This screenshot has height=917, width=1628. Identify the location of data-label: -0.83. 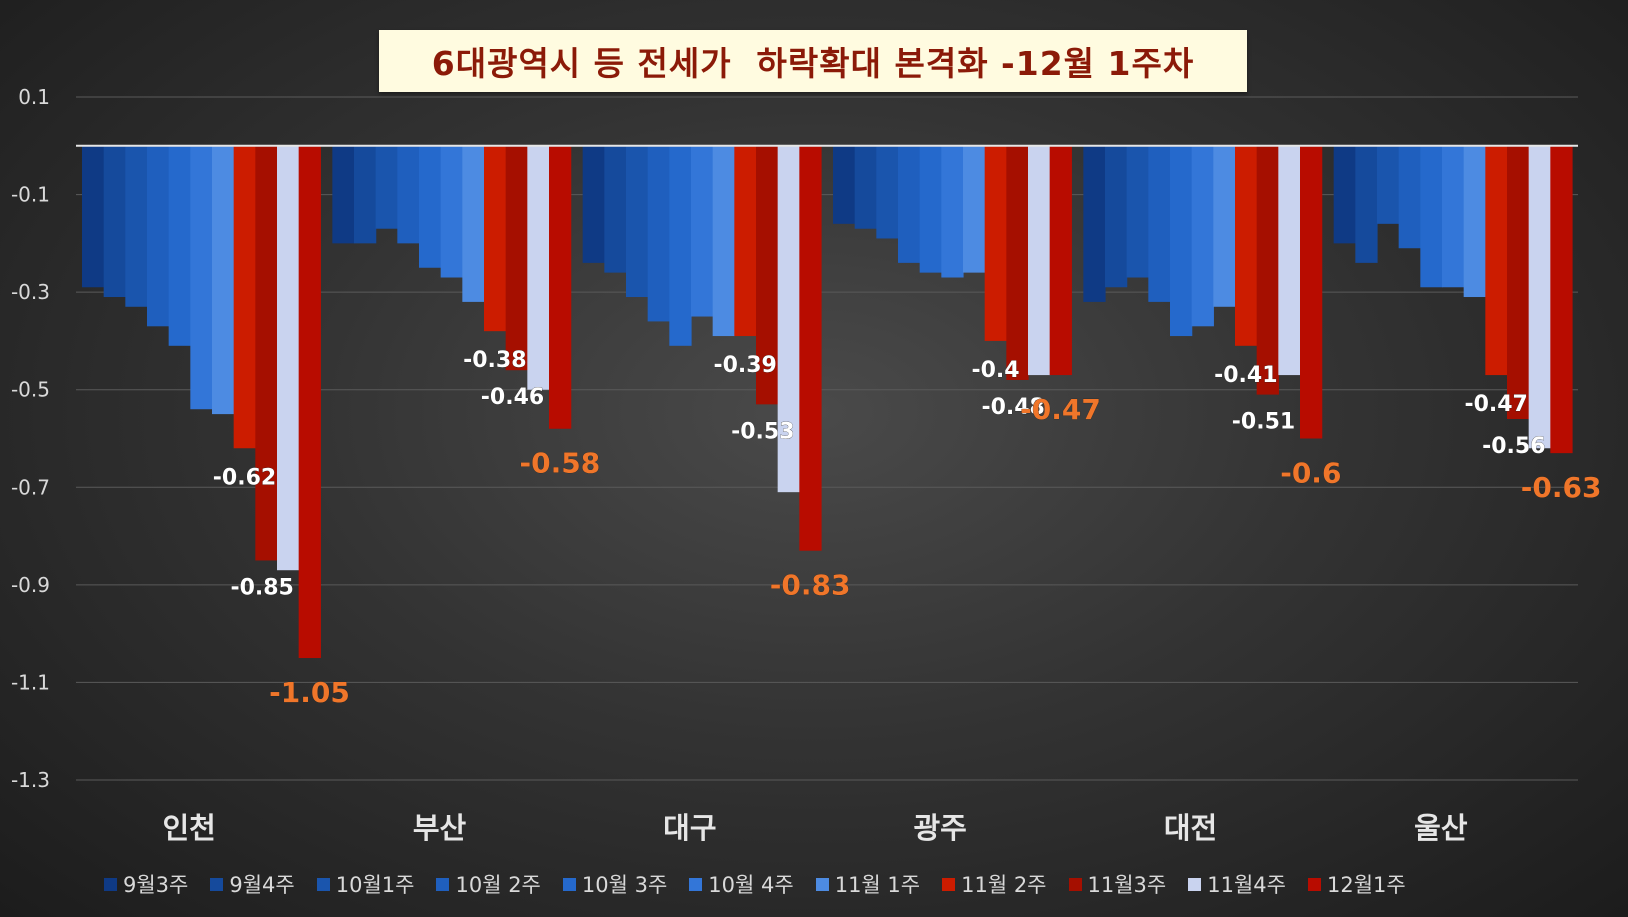
(810, 585).